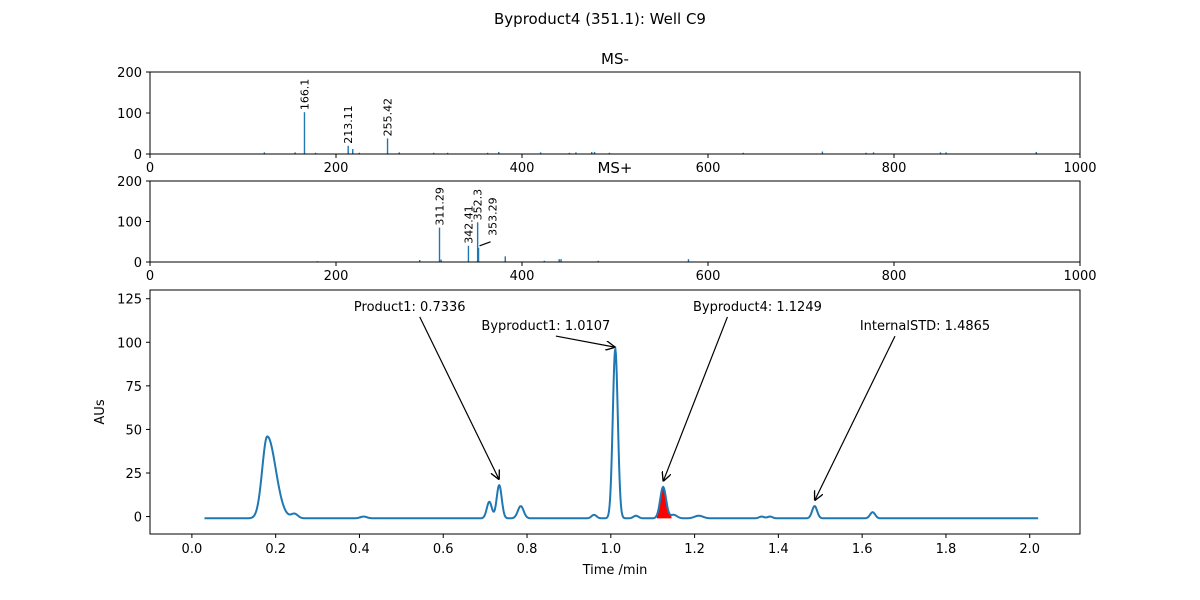 This screenshot has height=600, width=1200. Describe the element at coordinates (129, 114) in the screenshot. I see `ms-negative-ytick-label: 100` at that location.